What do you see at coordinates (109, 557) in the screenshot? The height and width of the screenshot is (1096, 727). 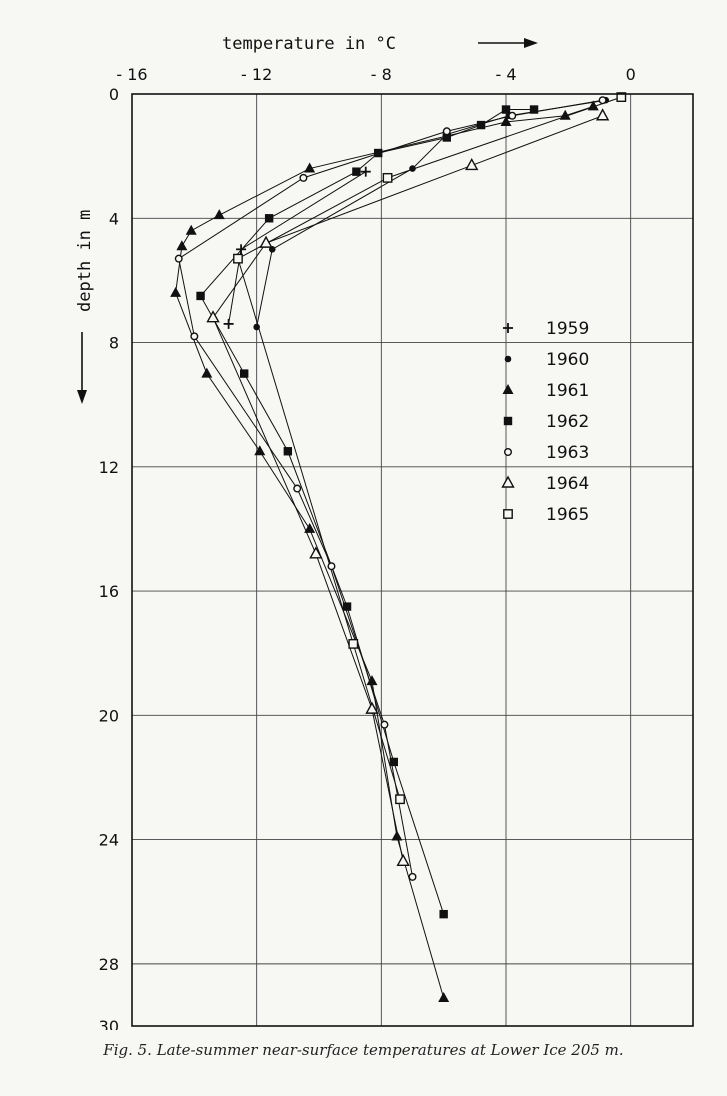 I see `y-tick-labels: 0 4 8 12 16 20 24 28 30` at bounding box center [109, 557].